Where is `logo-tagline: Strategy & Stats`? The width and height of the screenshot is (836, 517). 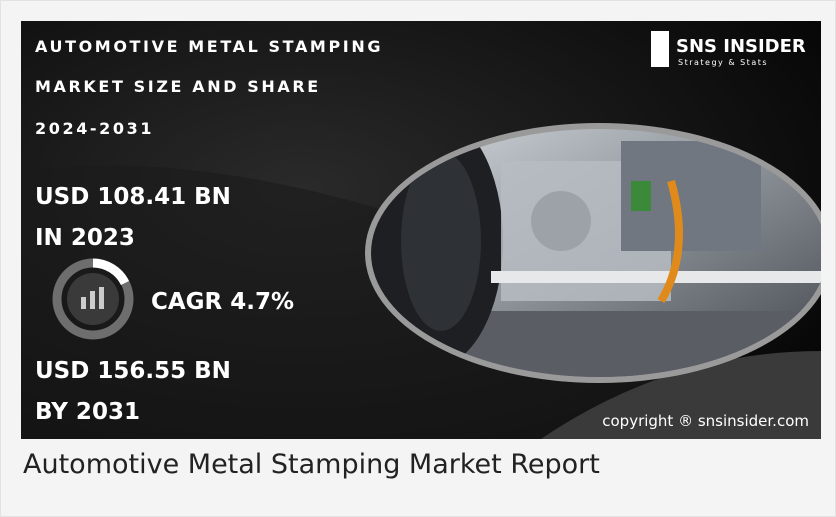
logo-tagline: Strategy & Stats is located at coordinates (723, 62).